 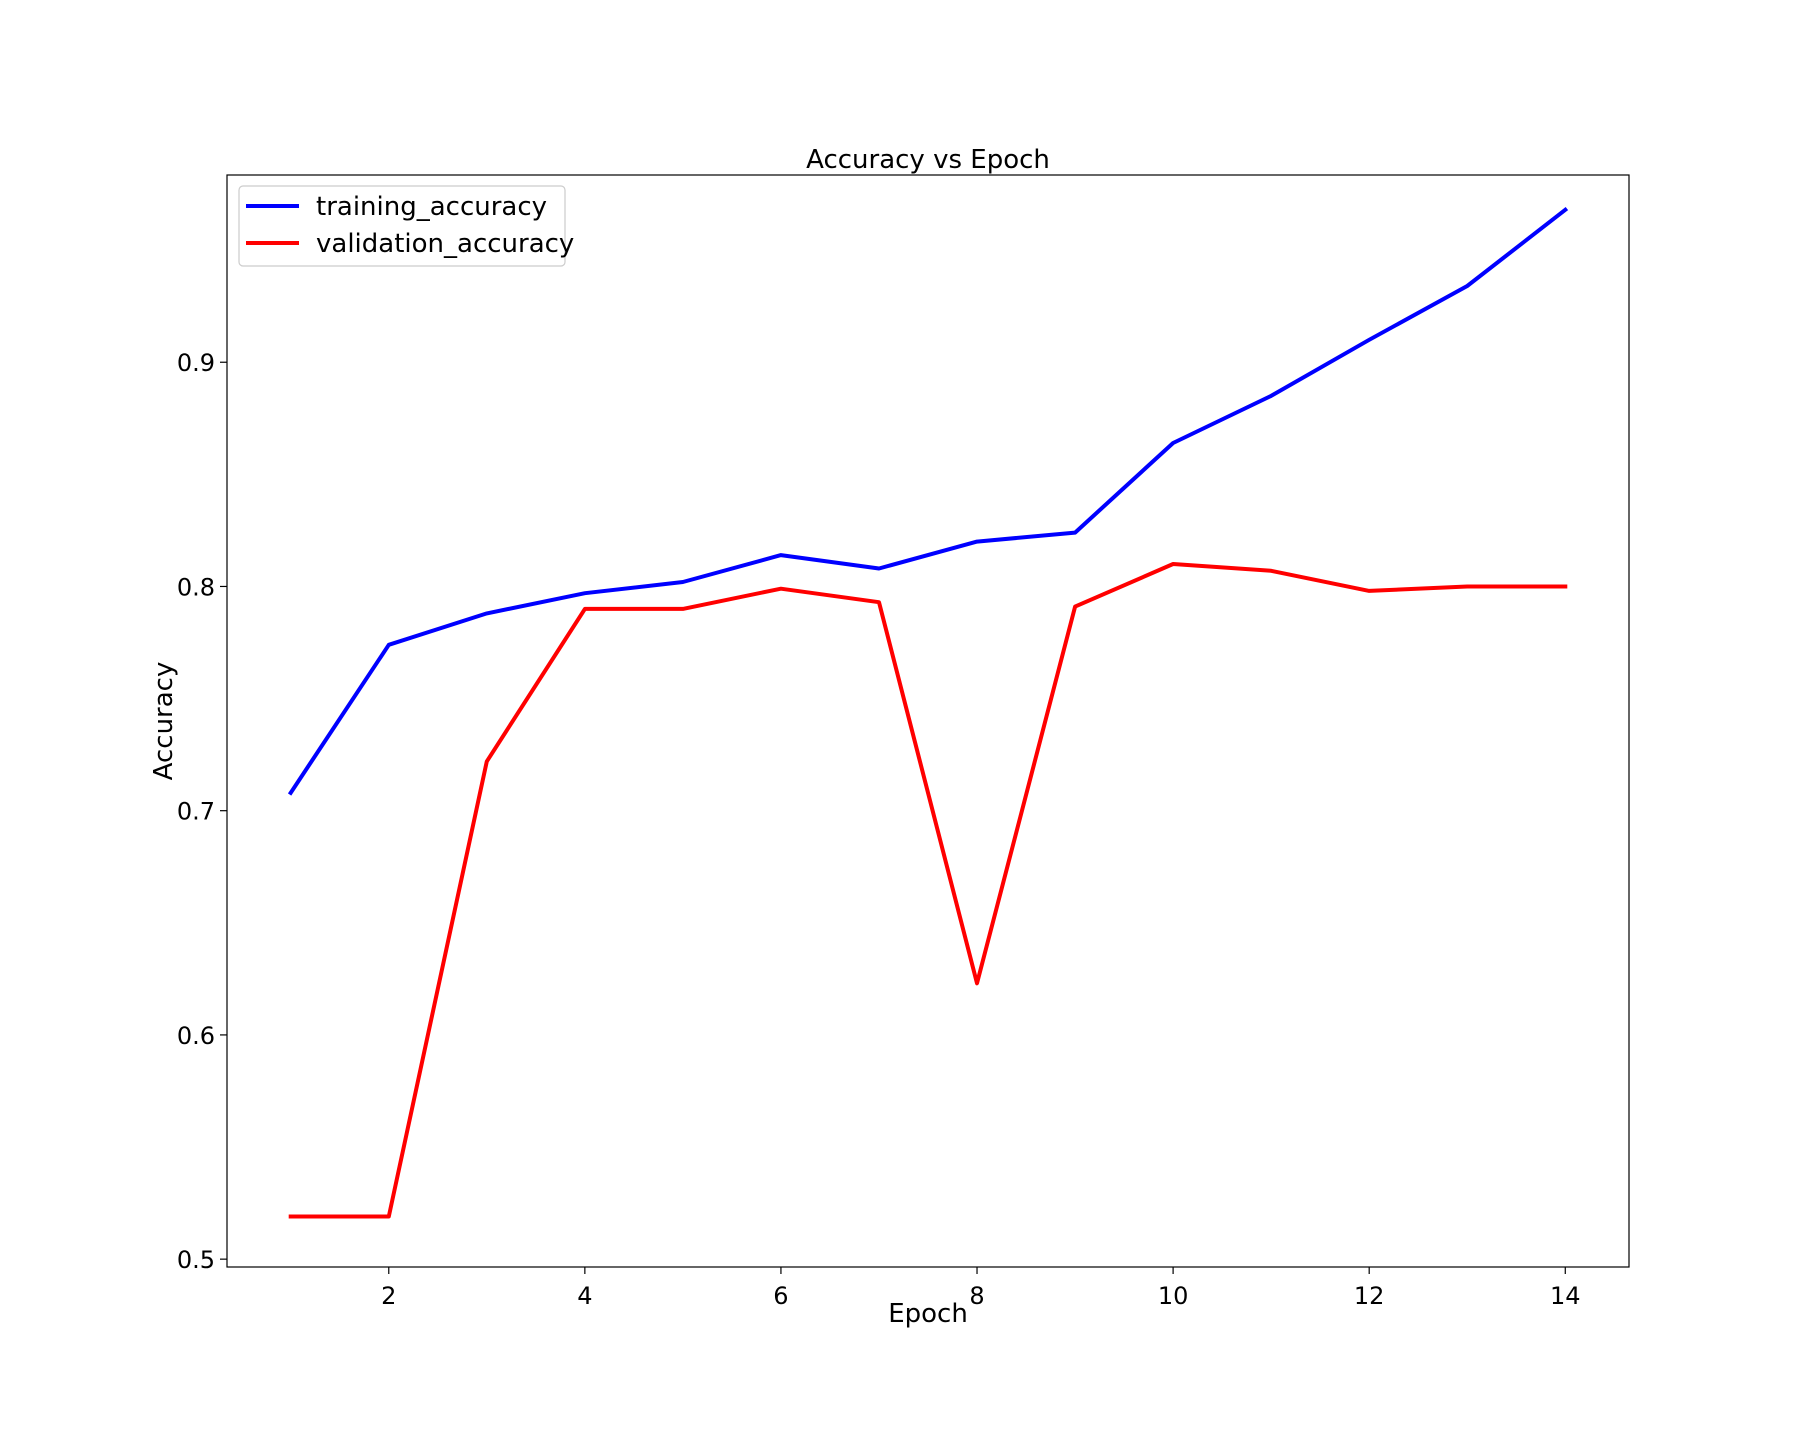 What do you see at coordinates (780, 1296) in the screenshot?
I see `x-tick-label-6: 6` at bounding box center [780, 1296].